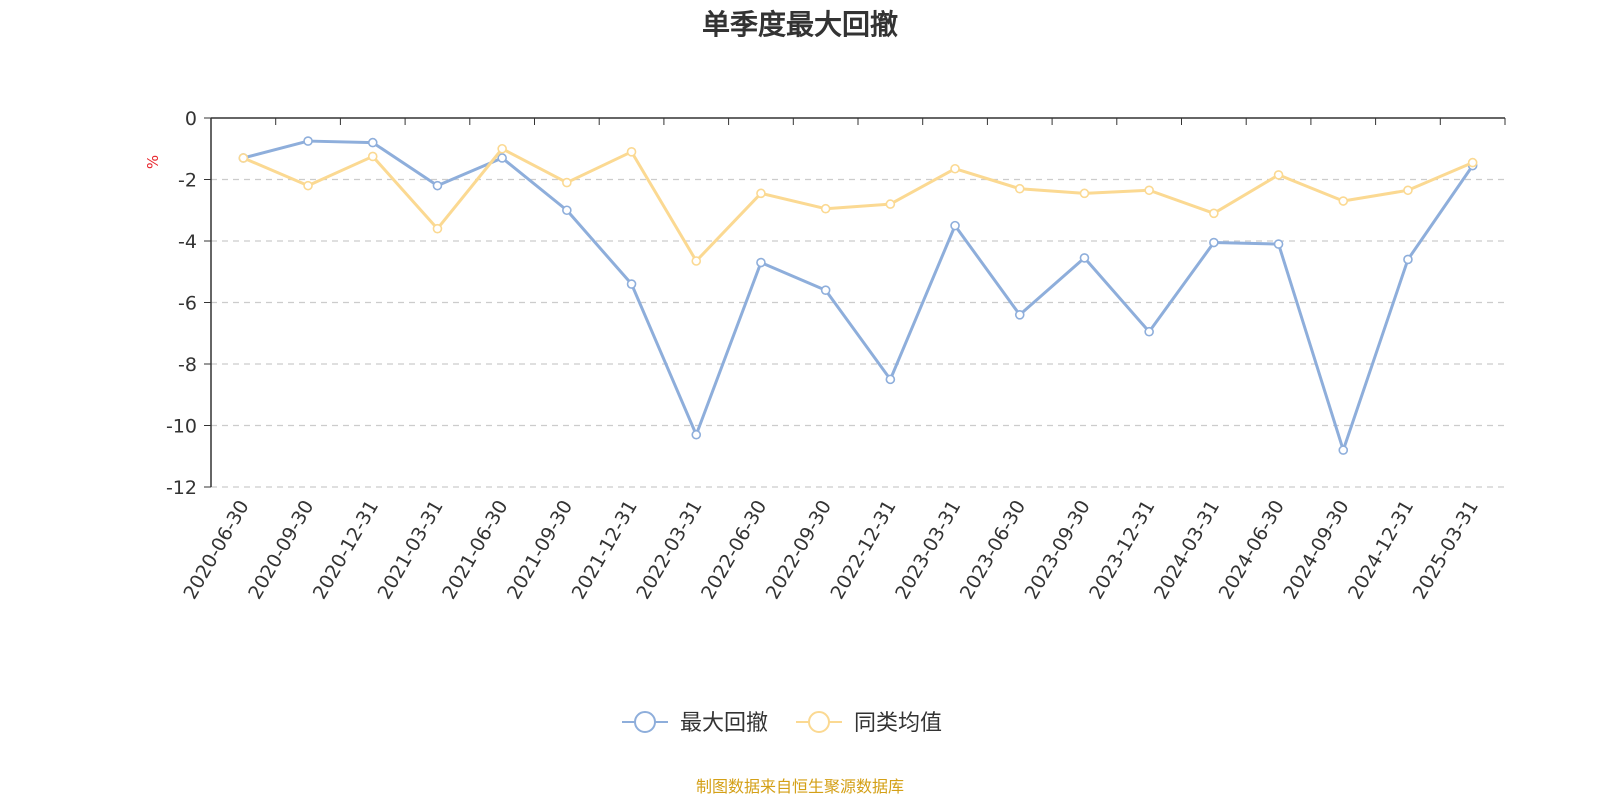 This screenshot has height=800, width=1600. I want to click on y-tick-label: -12, so click(181, 488).